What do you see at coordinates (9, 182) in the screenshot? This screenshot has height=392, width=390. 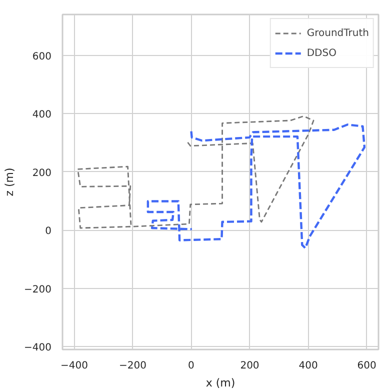 I see `y-axis-title: z (m)` at bounding box center [9, 182].